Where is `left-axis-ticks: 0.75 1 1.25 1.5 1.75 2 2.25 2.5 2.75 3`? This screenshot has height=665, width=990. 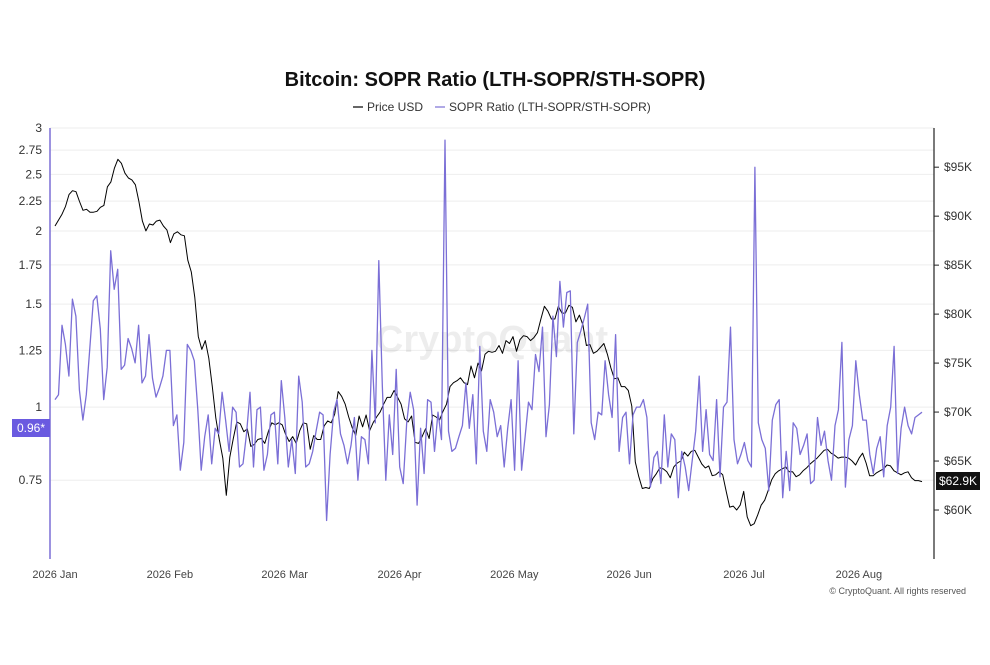 left-axis-ticks: 0.75 1 1.25 1.5 1.75 2 2.25 2.5 2.75 3 is located at coordinates (31, 304).